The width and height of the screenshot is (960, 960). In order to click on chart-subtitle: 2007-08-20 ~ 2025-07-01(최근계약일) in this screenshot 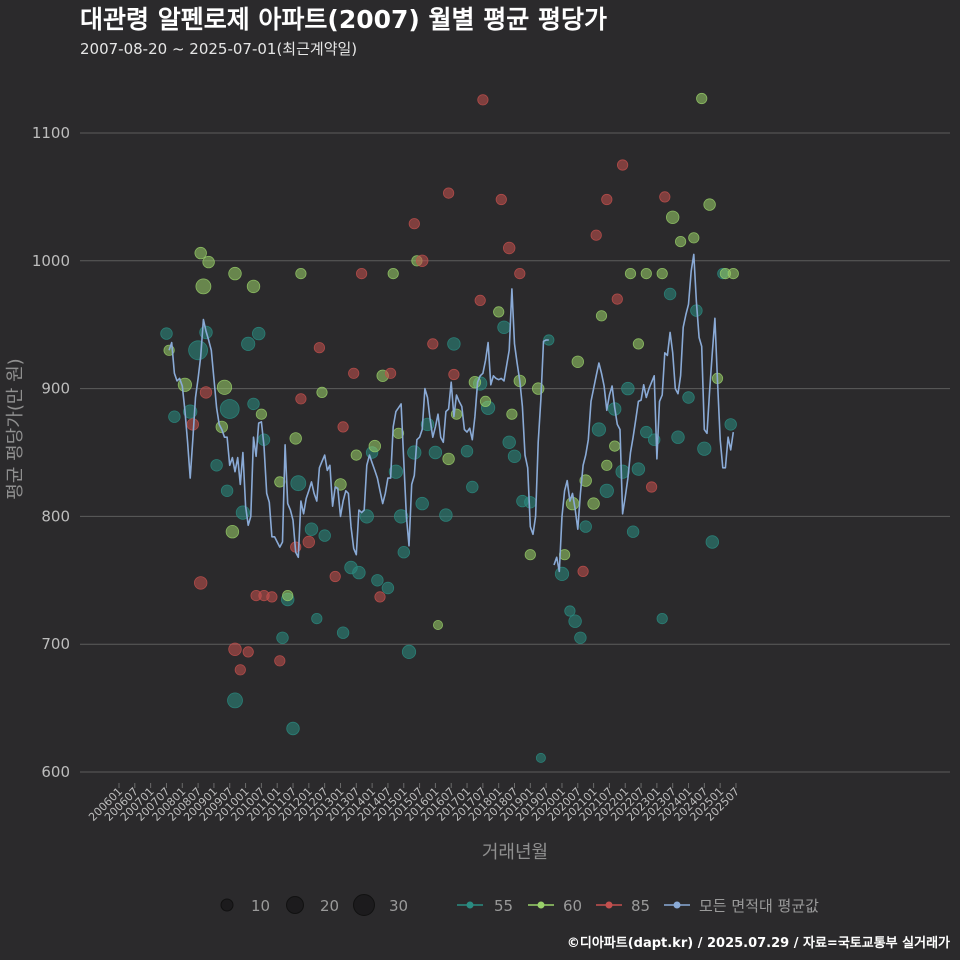, I will do `click(218, 49)`.